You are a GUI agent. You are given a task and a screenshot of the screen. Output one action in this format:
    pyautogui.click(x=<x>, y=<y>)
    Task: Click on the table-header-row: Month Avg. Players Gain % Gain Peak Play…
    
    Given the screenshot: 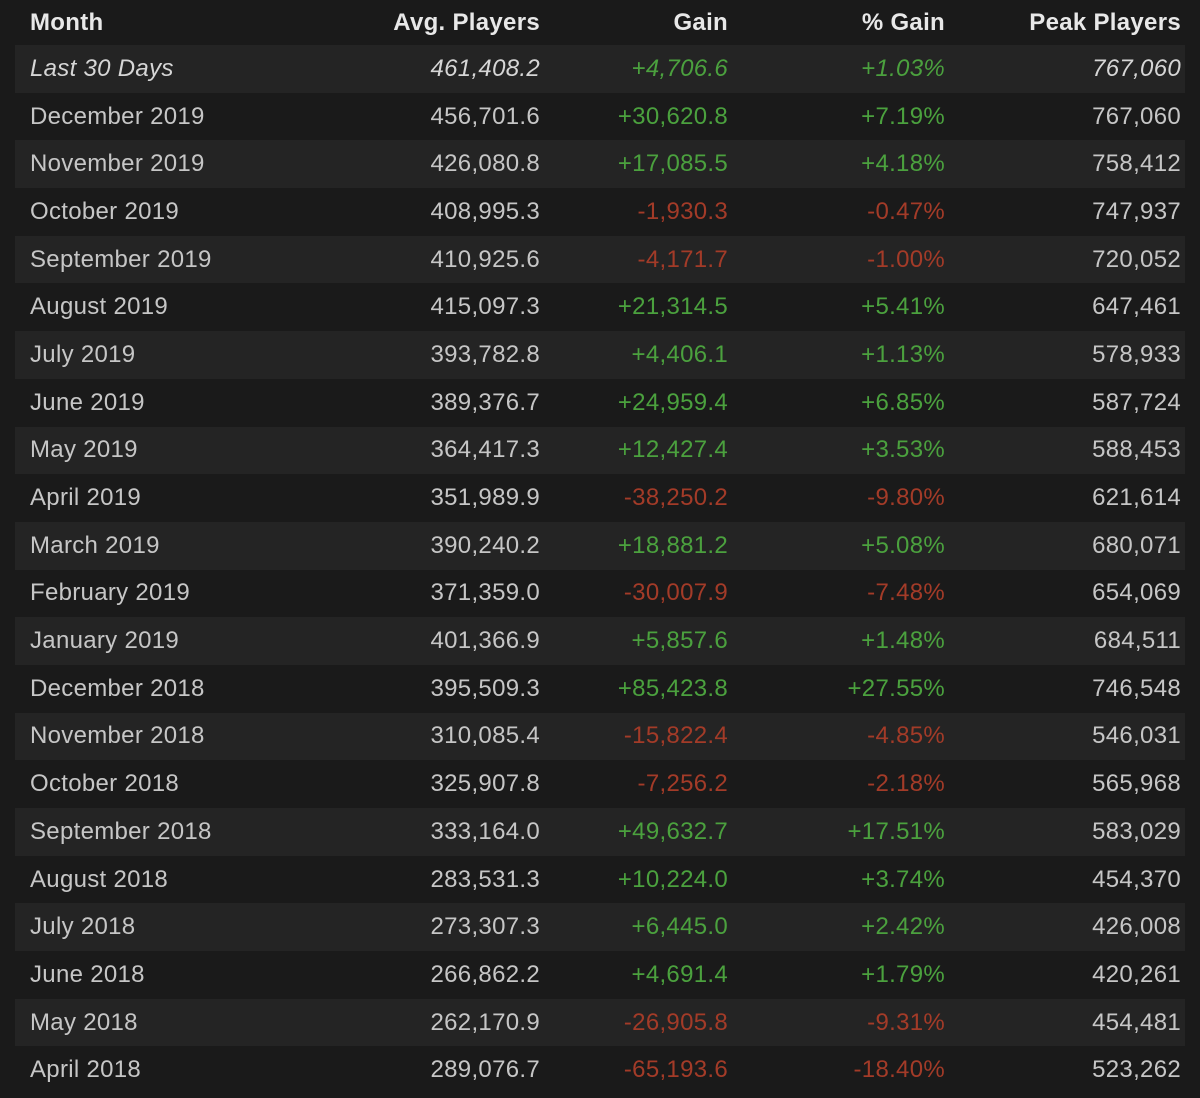 What is the action you would take?
    pyautogui.click(x=600, y=22)
    